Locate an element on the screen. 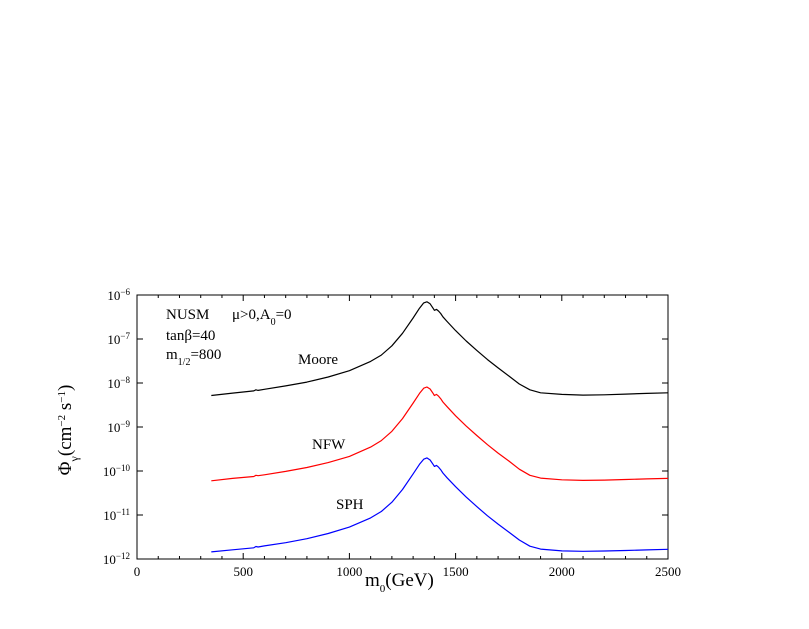 The image size is (809, 629). mu-a0-label: μ>0,A0=0 is located at coordinates (262, 317).